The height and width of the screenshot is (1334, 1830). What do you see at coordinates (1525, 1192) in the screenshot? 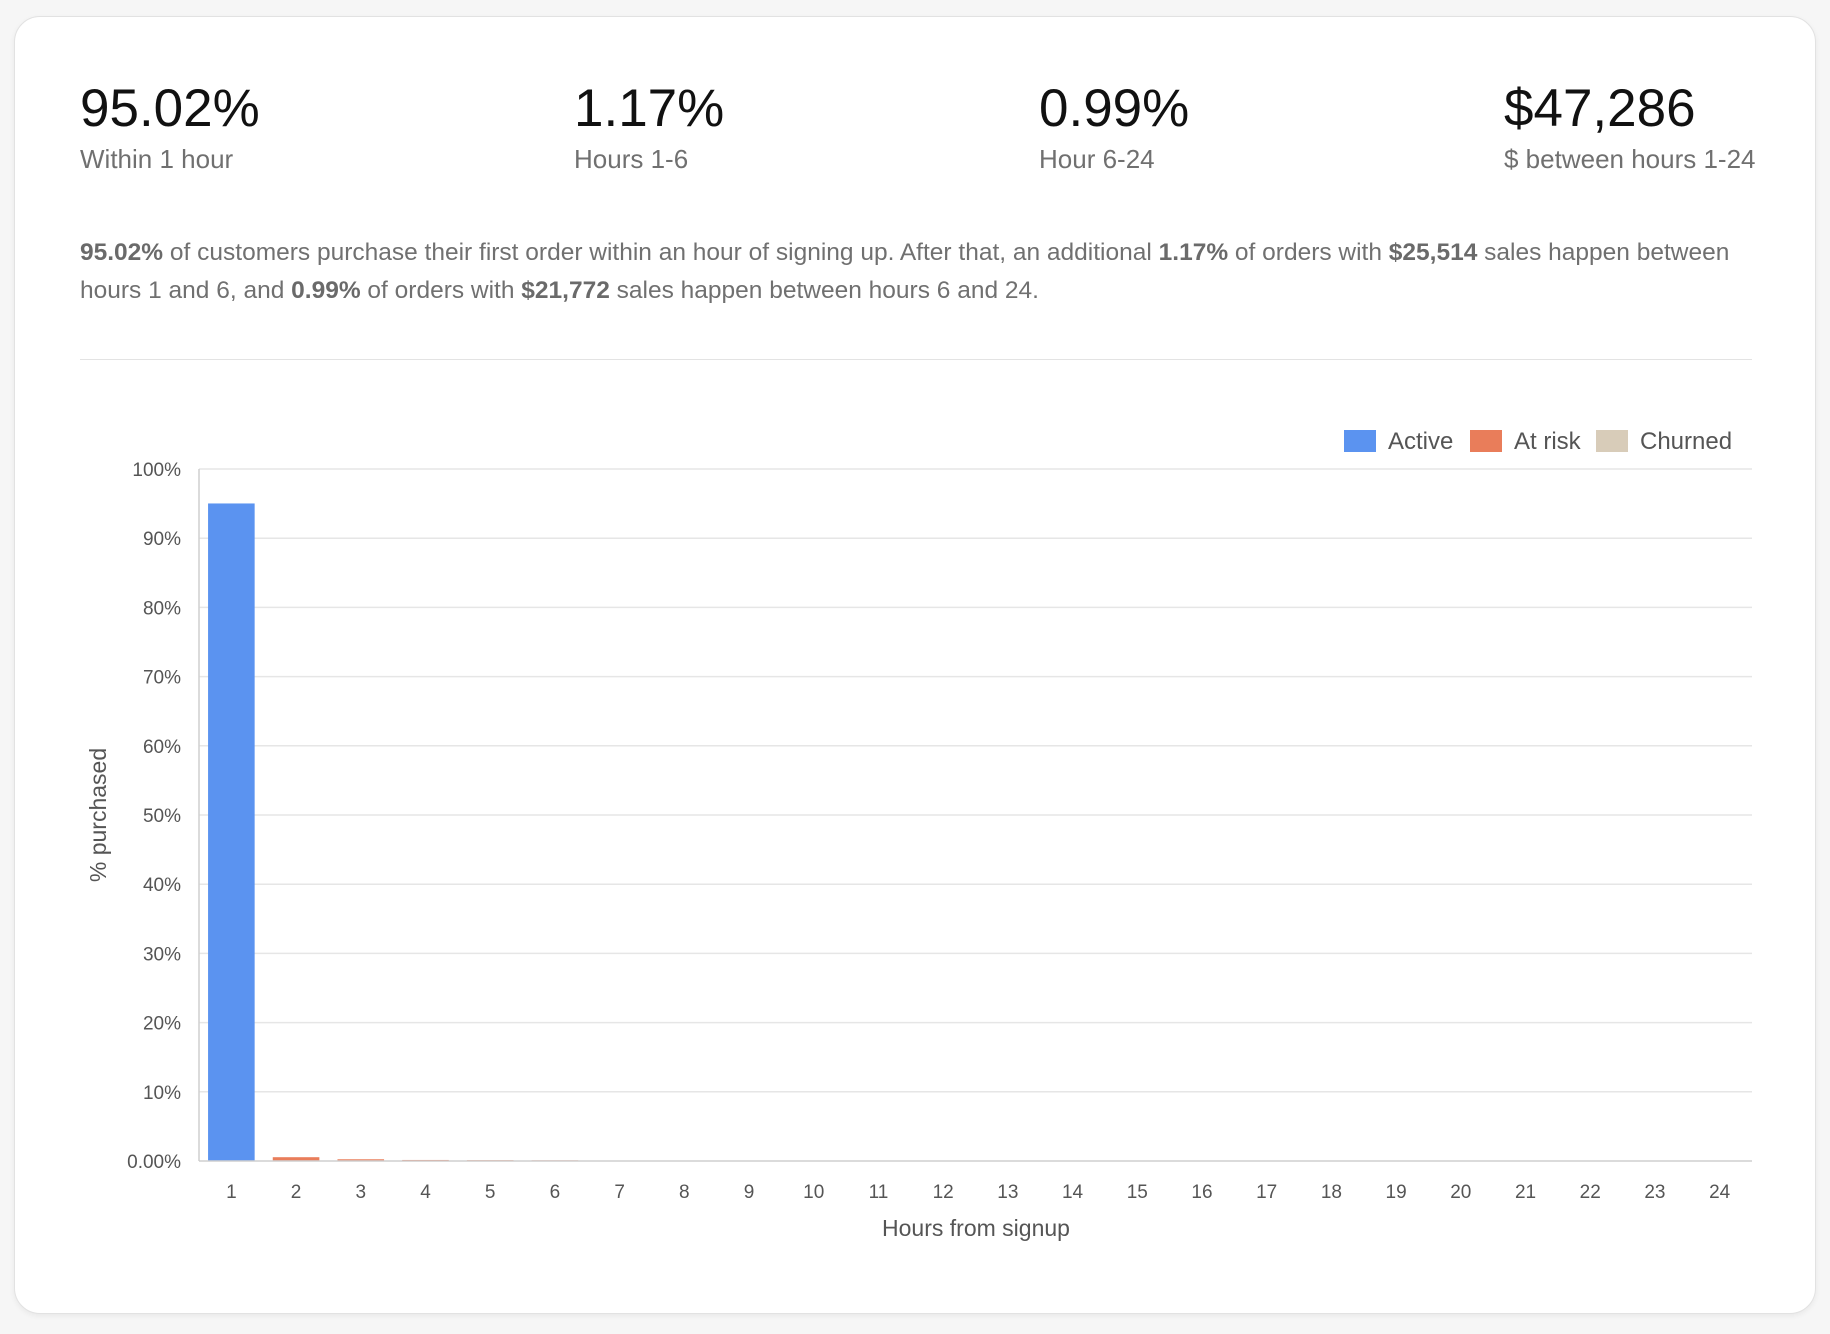
I see `x-tick-label: 21` at bounding box center [1525, 1192].